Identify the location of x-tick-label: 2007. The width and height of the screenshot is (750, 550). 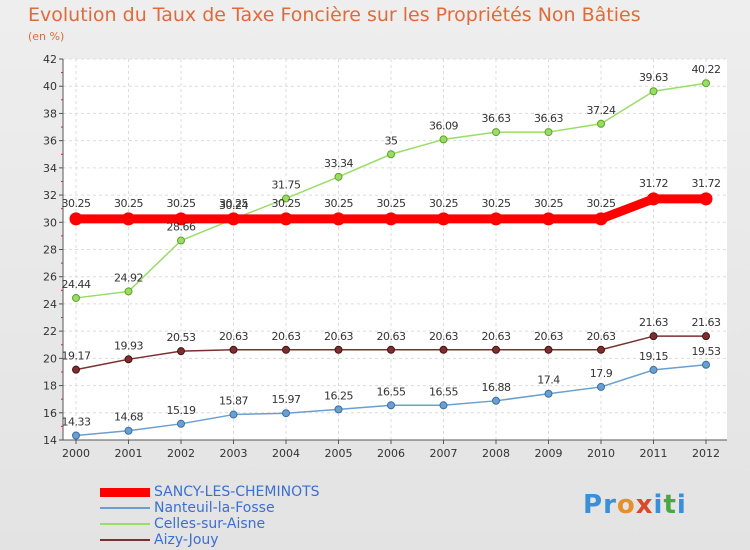
(444, 453).